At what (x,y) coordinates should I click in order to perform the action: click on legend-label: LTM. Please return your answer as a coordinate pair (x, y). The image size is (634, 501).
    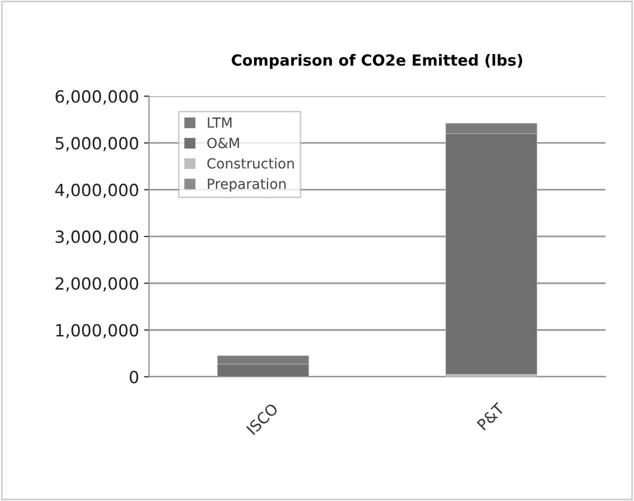
    Looking at the image, I should click on (220, 123).